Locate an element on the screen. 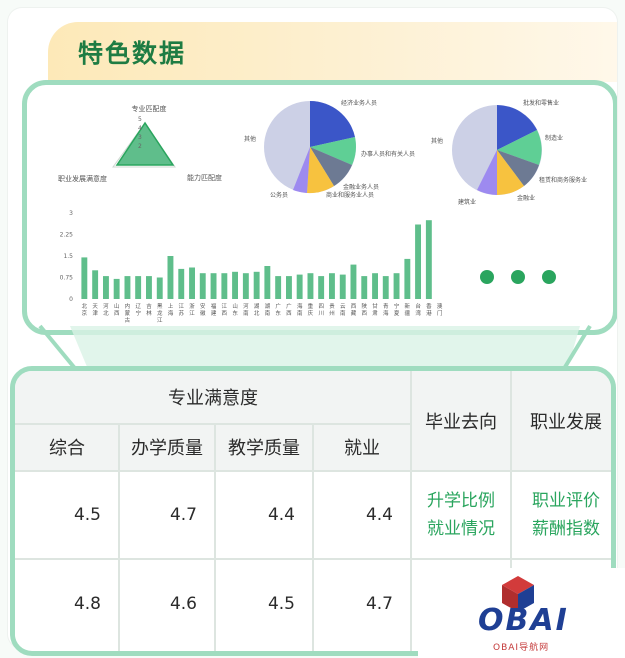 This screenshot has height=658, width=625. radar-label-ability-match: 能力匹配度 is located at coordinates (204, 177).